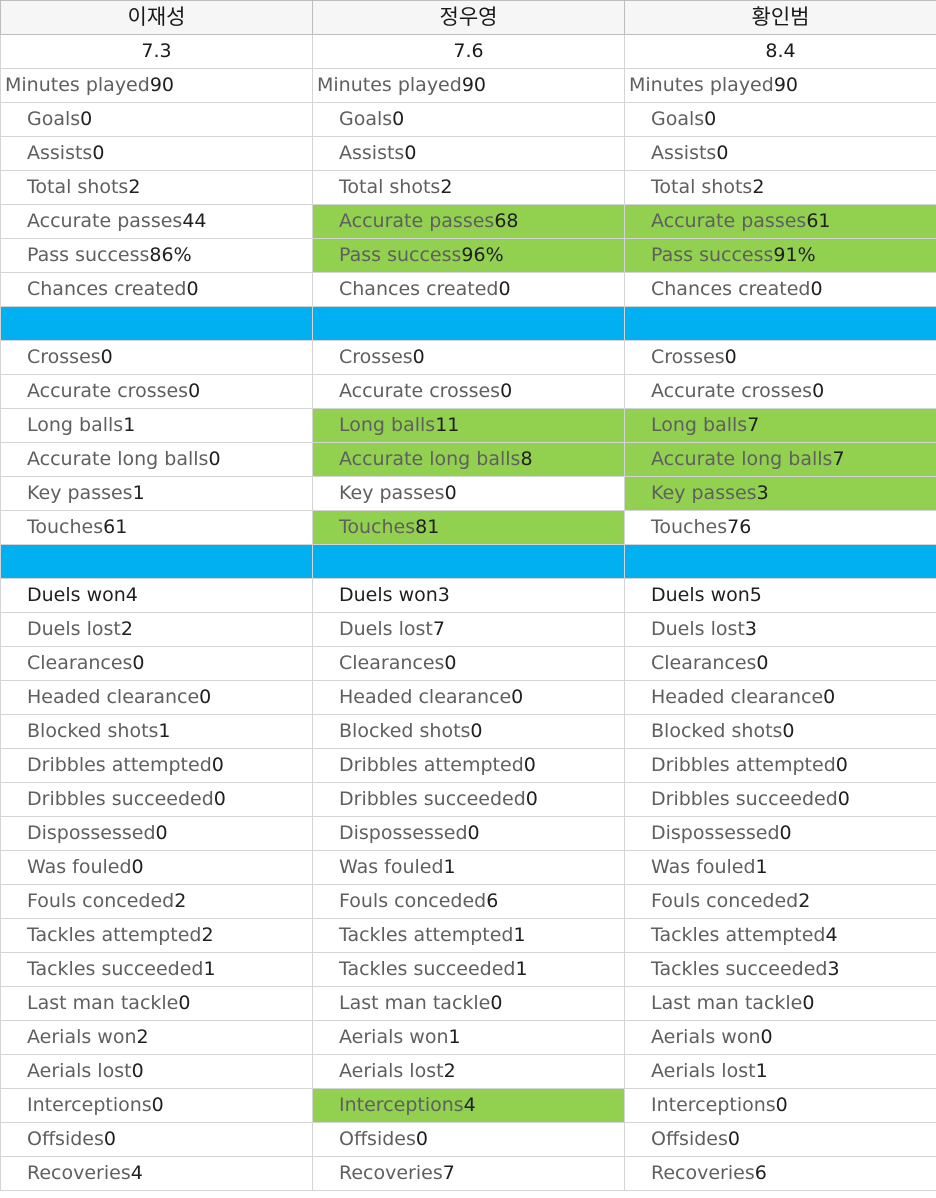 The image size is (936, 1198). What do you see at coordinates (93, 731) in the screenshot?
I see `stat-label: Blocked shots` at bounding box center [93, 731].